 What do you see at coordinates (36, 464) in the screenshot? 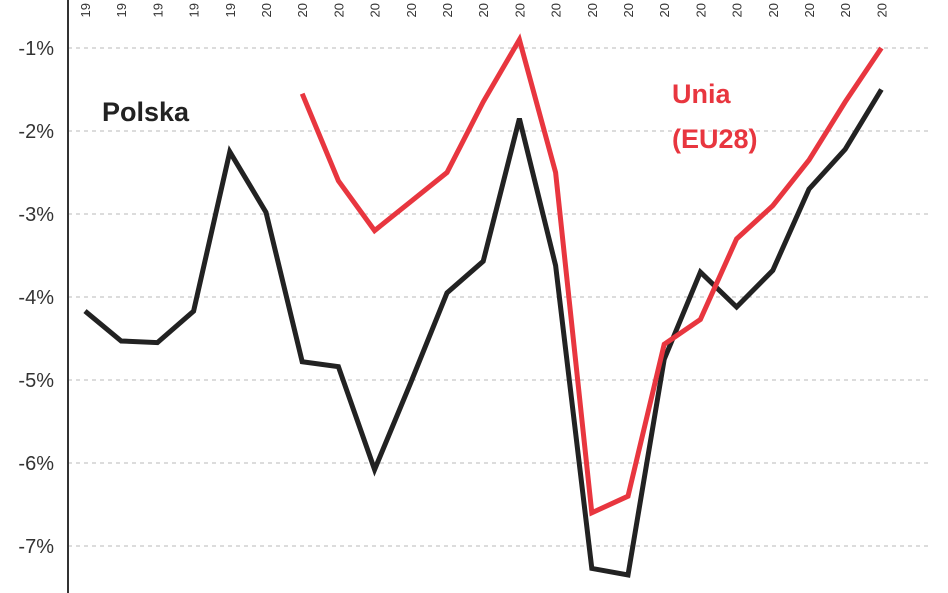
I see `y-tick-label: -6%` at bounding box center [36, 464].